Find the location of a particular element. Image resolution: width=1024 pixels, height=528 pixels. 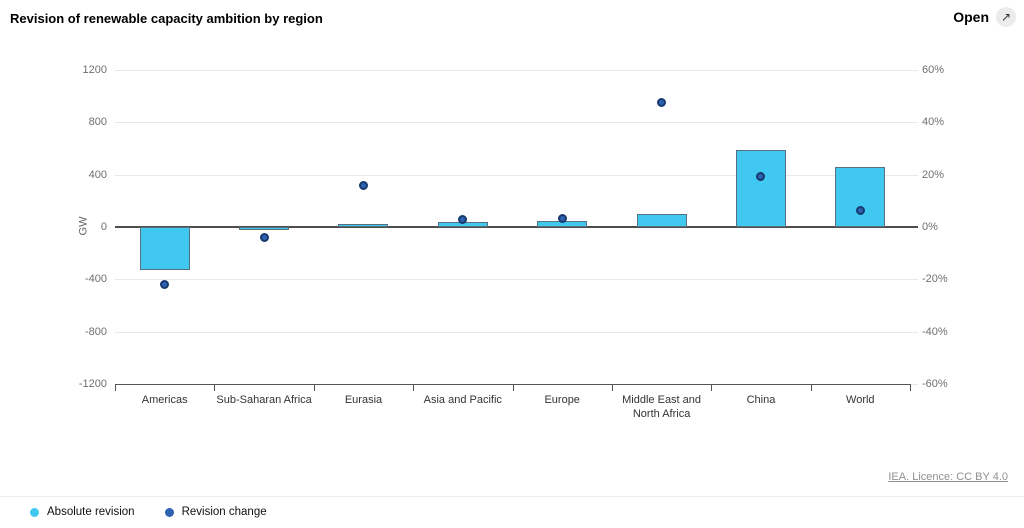

point-middle-east-and-north-africa is located at coordinates (662, 103).